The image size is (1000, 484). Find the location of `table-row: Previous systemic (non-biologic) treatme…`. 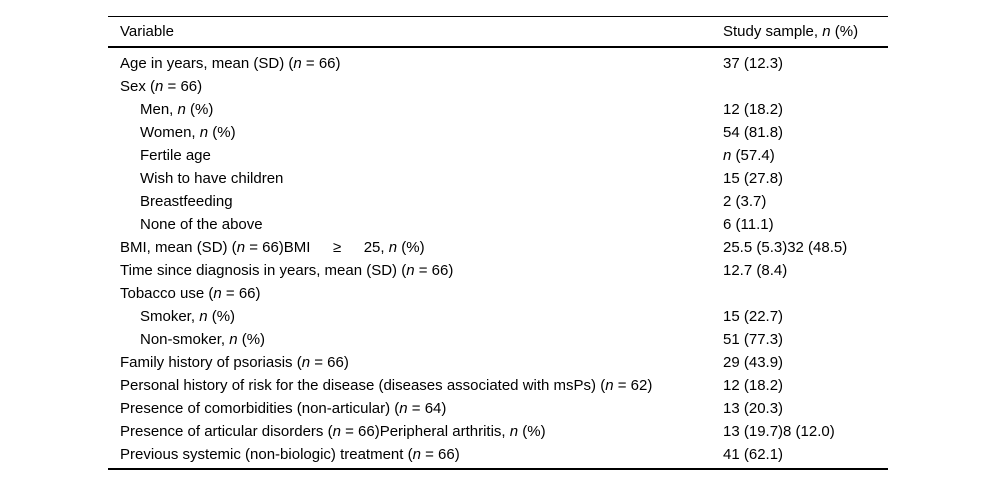

table-row: Previous systemic (non-biologic) treatme… is located at coordinates (498, 454).